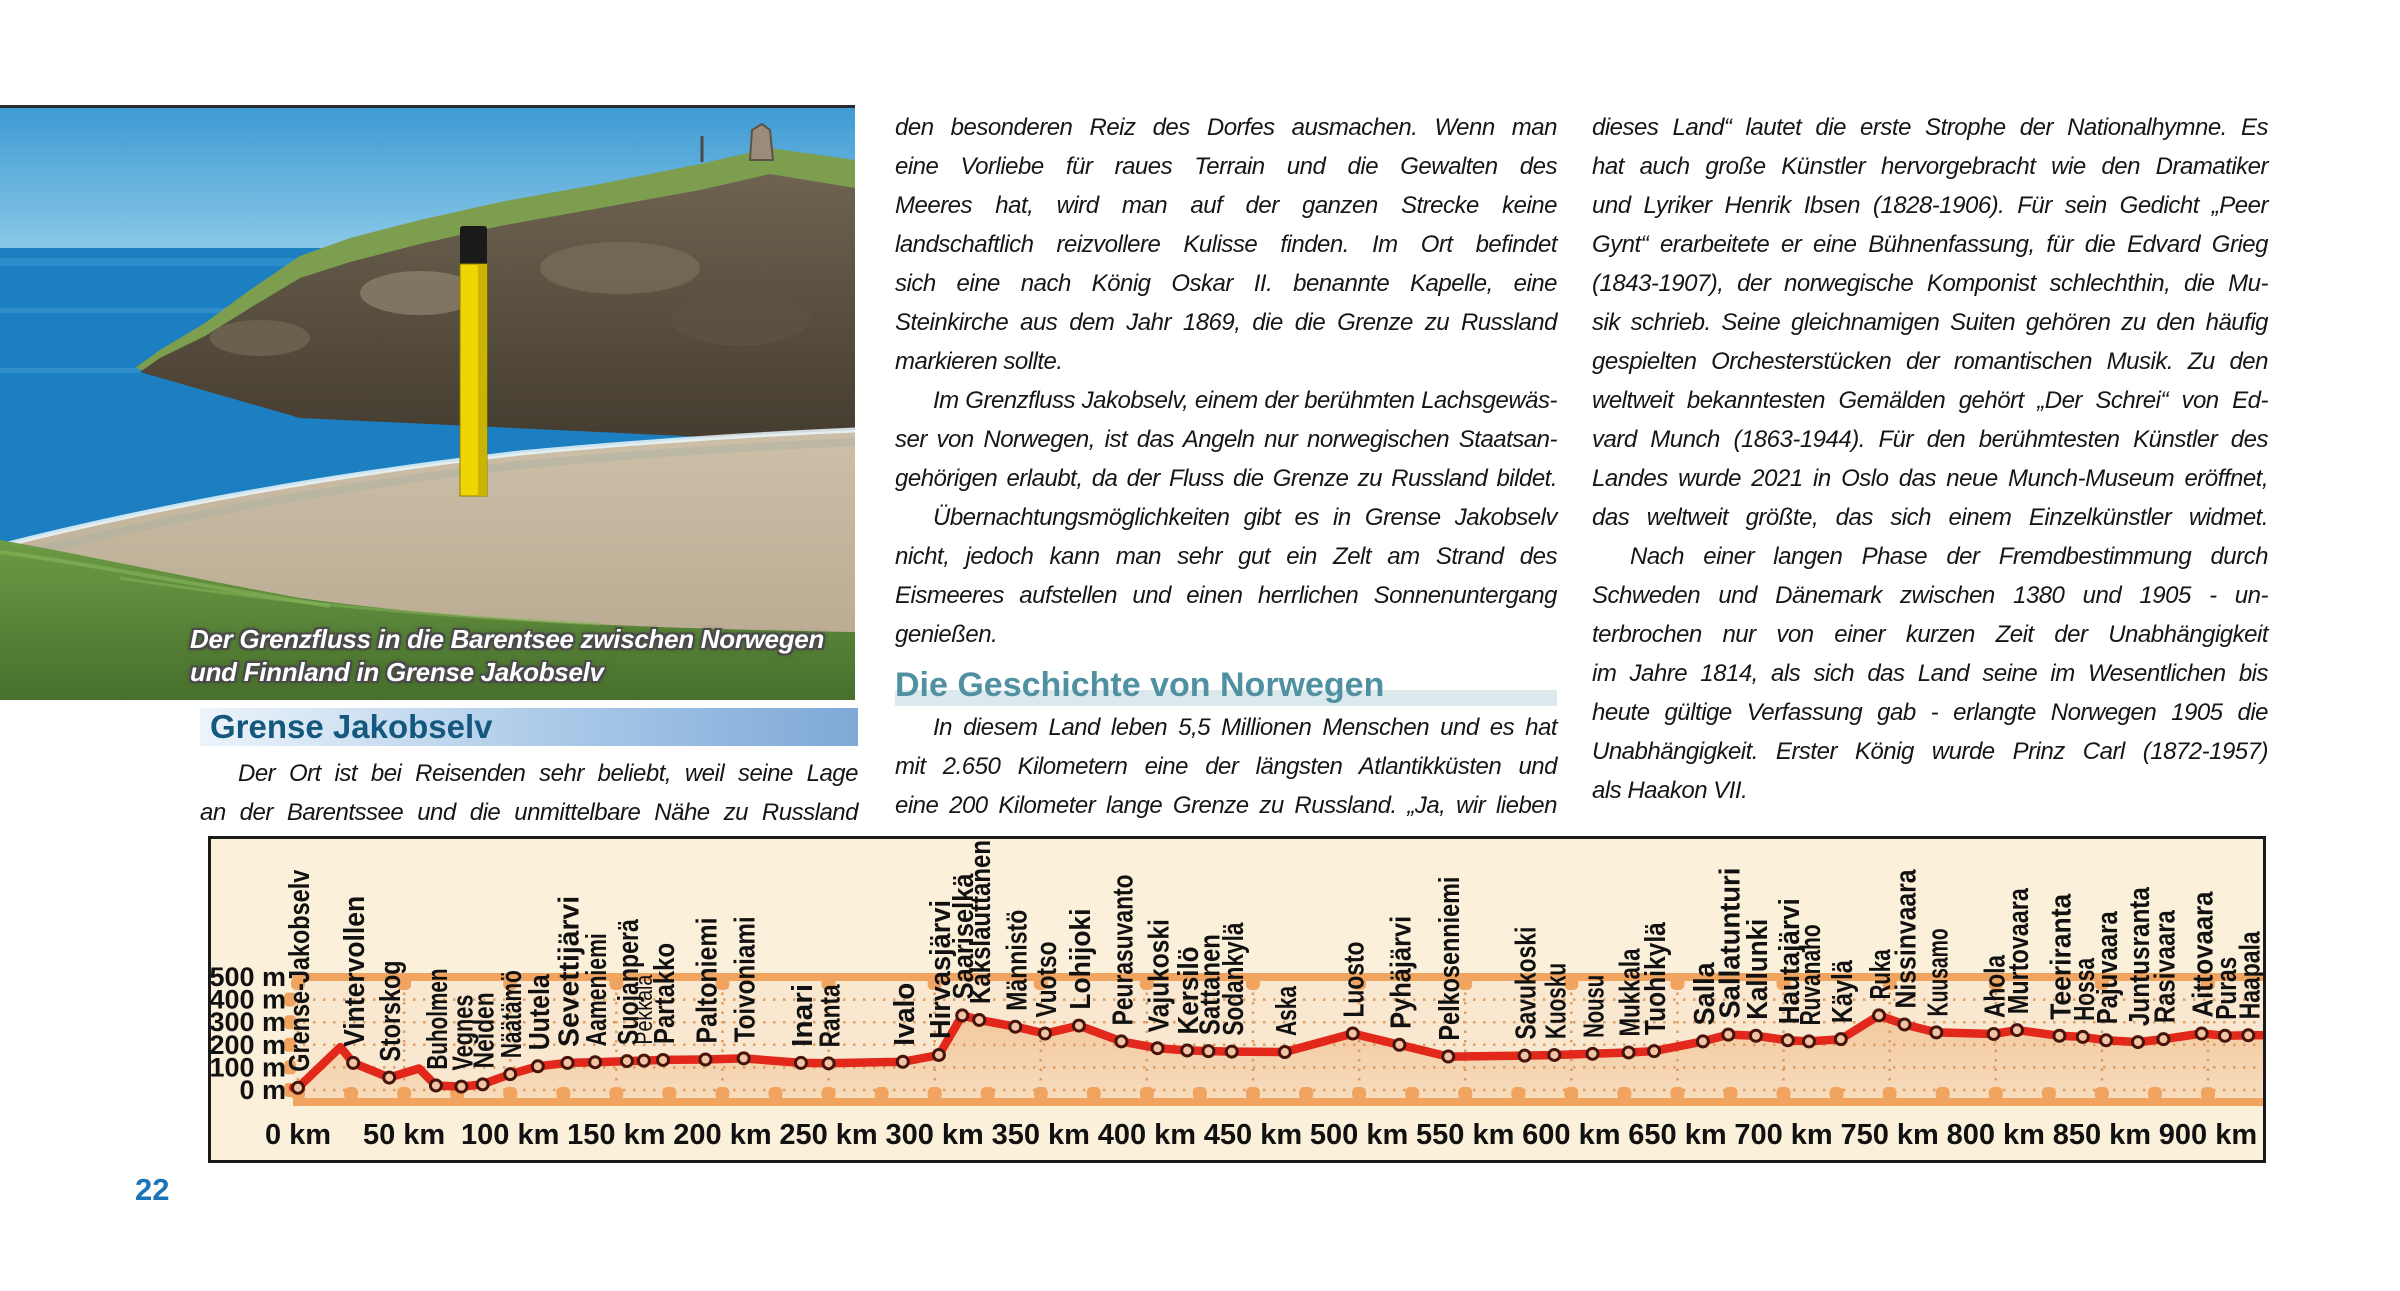 Image resolution: width=2400 pixels, height=1291 pixels. What do you see at coordinates (905, 1014) in the screenshot?
I see `station-label: Ivalo` at bounding box center [905, 1014].